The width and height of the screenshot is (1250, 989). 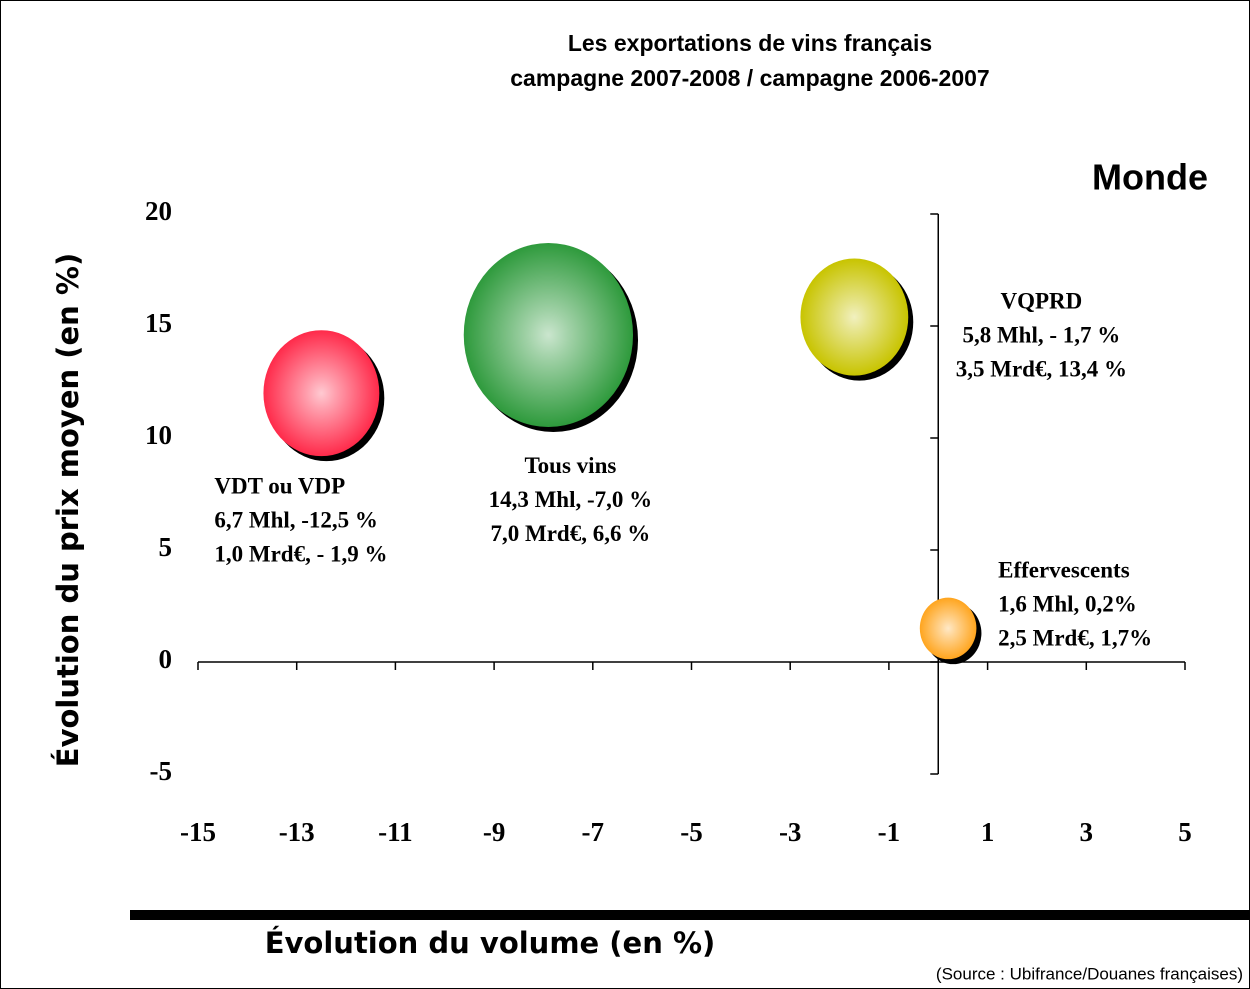 I want to click on source-note: (Source : Ubifrance/Douanes françaises), so click(x=1089, y=973).